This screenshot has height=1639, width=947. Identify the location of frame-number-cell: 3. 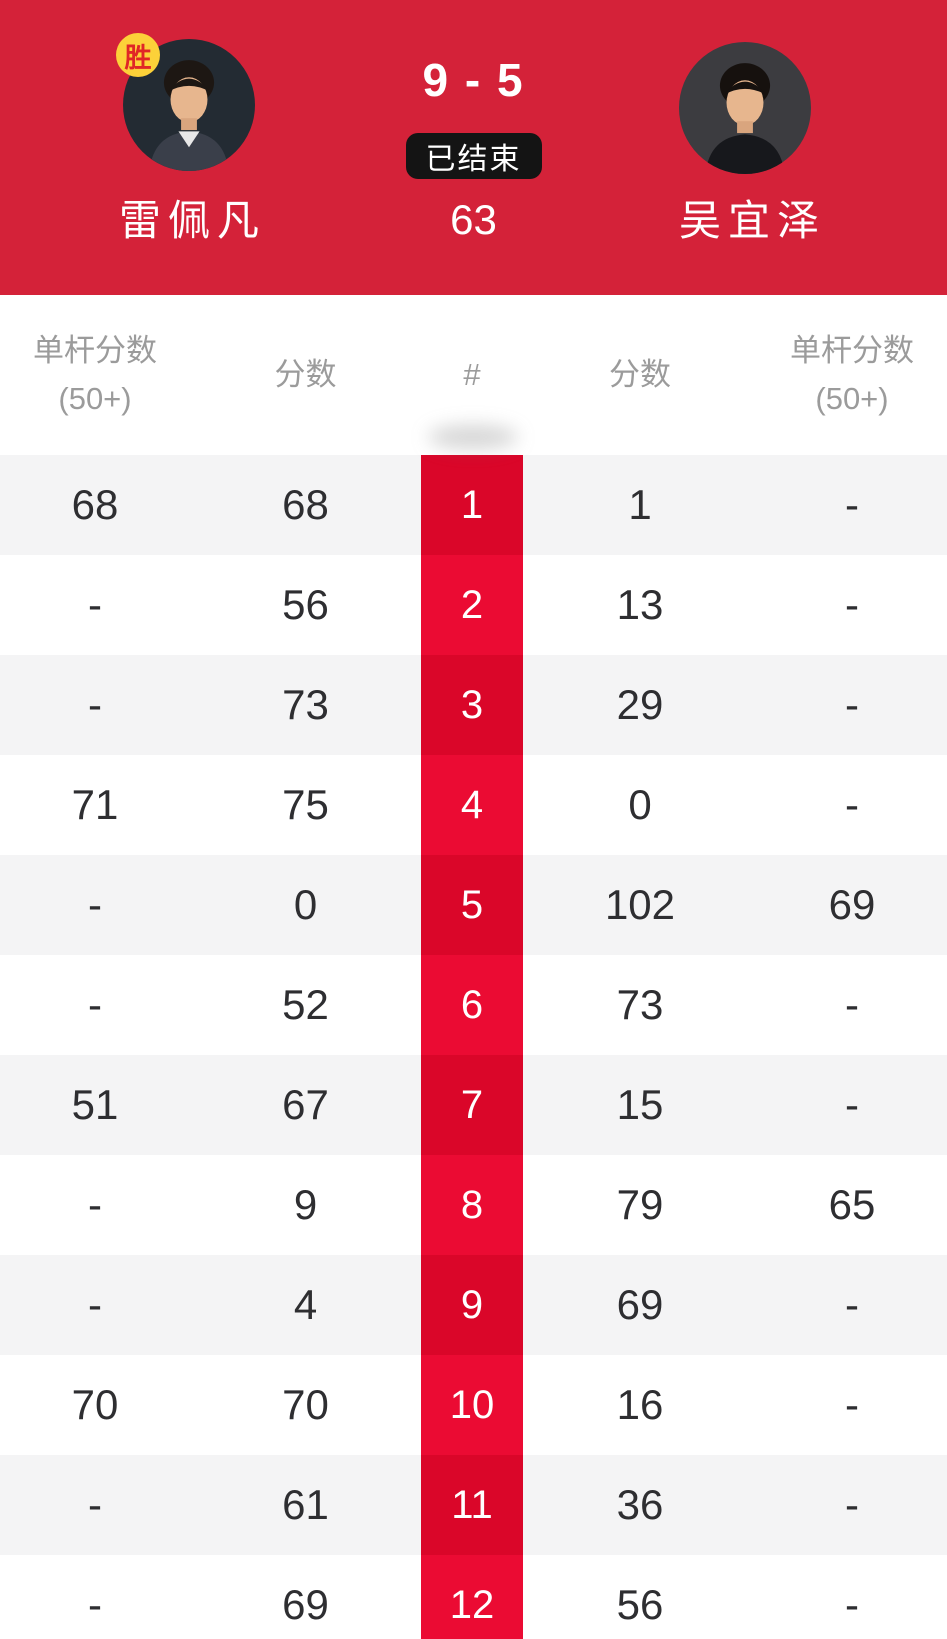
(472, 705).